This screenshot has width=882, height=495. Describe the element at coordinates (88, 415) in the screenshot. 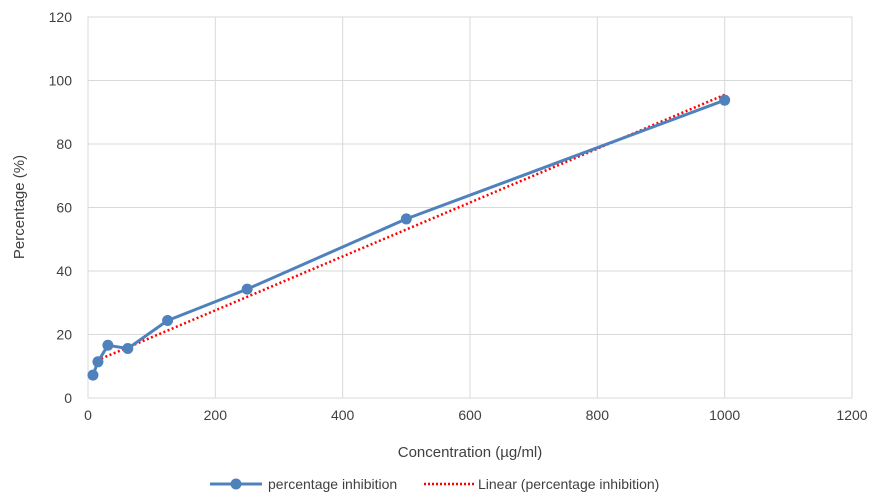

I see `x-tick-label: 0` at that location.